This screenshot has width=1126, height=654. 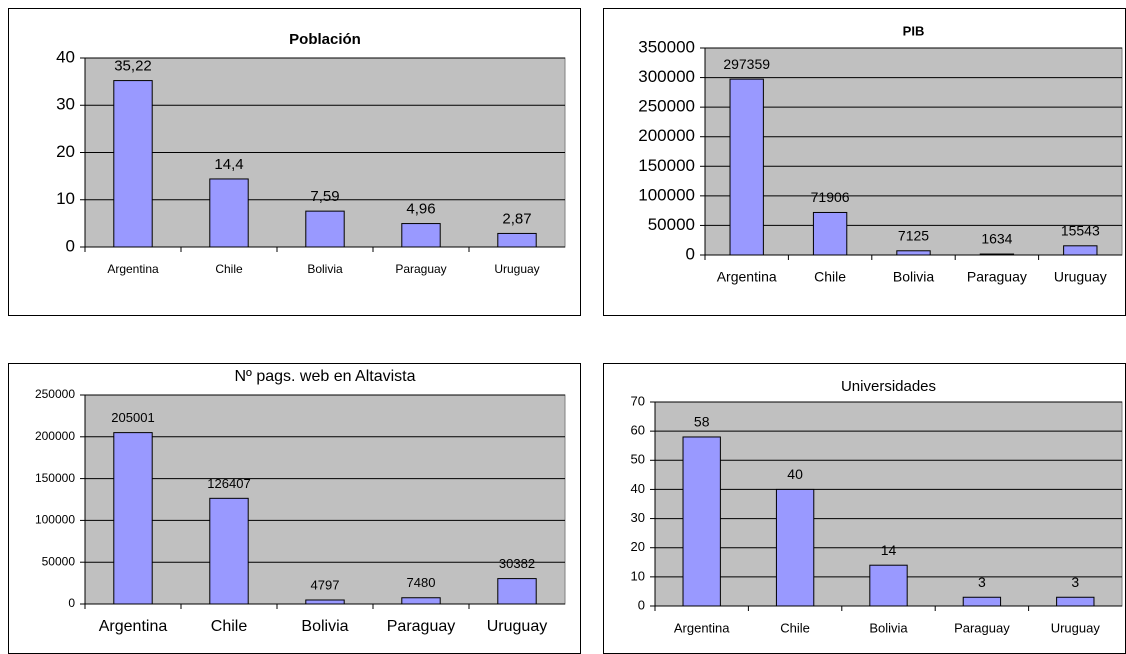 I want to click on value-label: 4797, so click(x=325, y=584).